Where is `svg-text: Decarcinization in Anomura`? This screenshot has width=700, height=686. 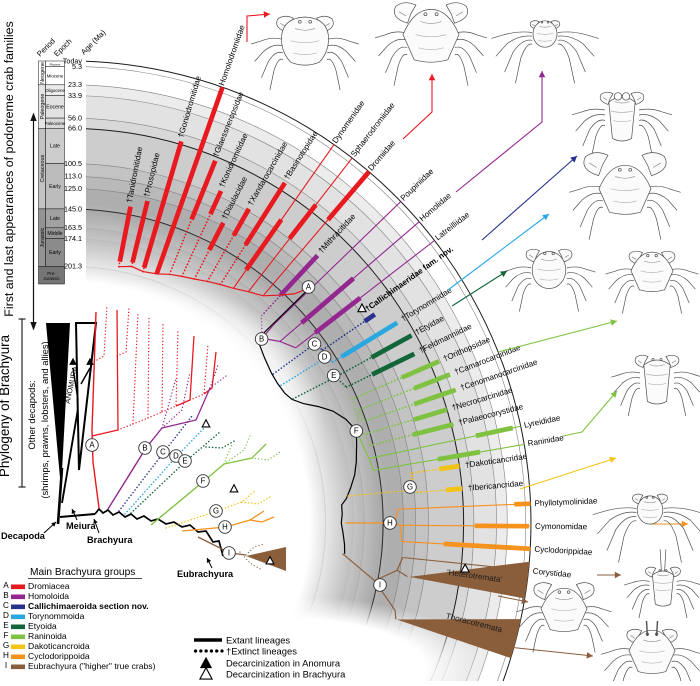
svg-text: Decarcinization in Anomura is located at coordinates (283, 662).